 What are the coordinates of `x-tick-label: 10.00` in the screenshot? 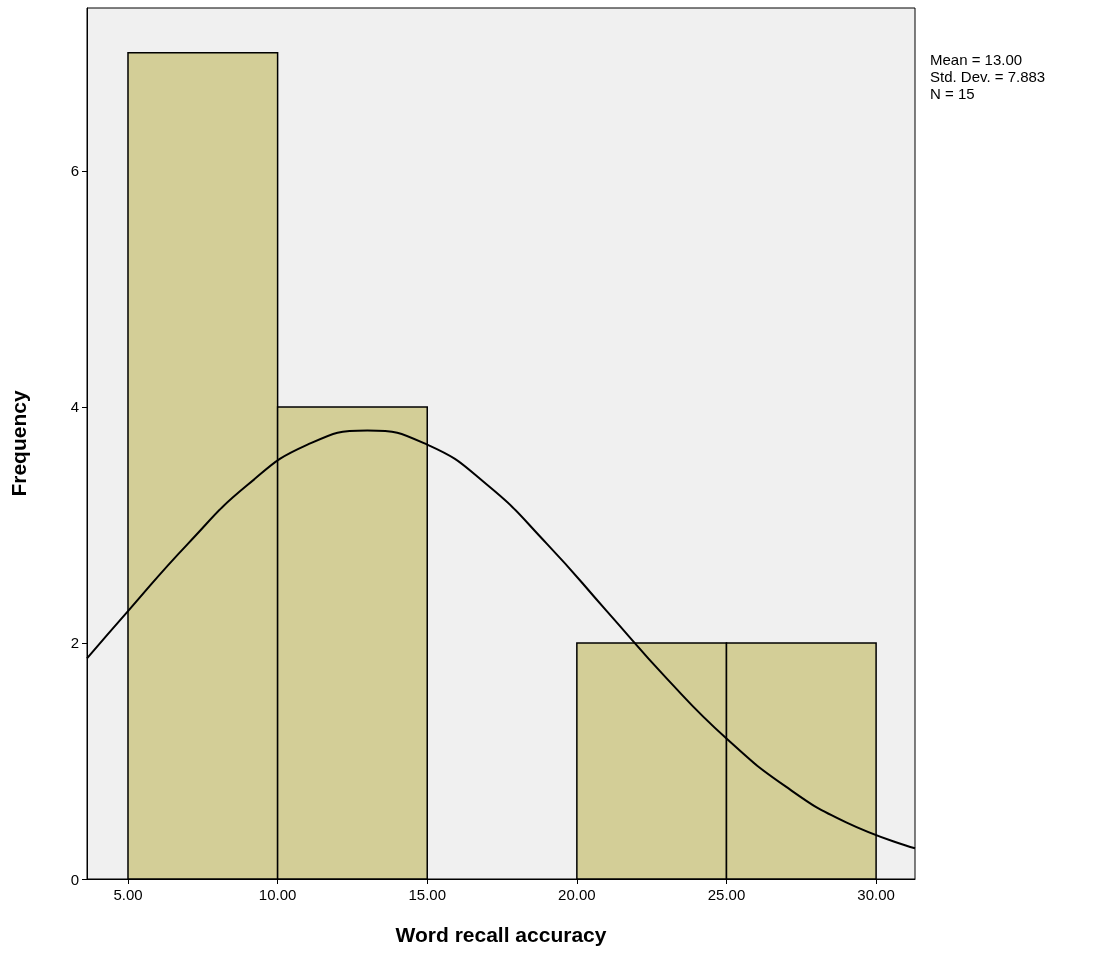 It's located at (277, 894).